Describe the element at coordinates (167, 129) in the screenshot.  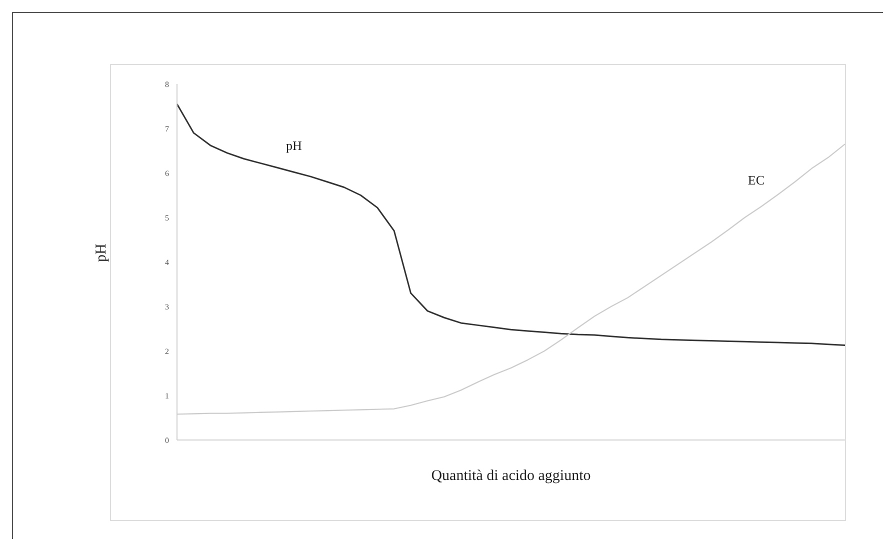
I see `y-tick-label: 7` at that location.